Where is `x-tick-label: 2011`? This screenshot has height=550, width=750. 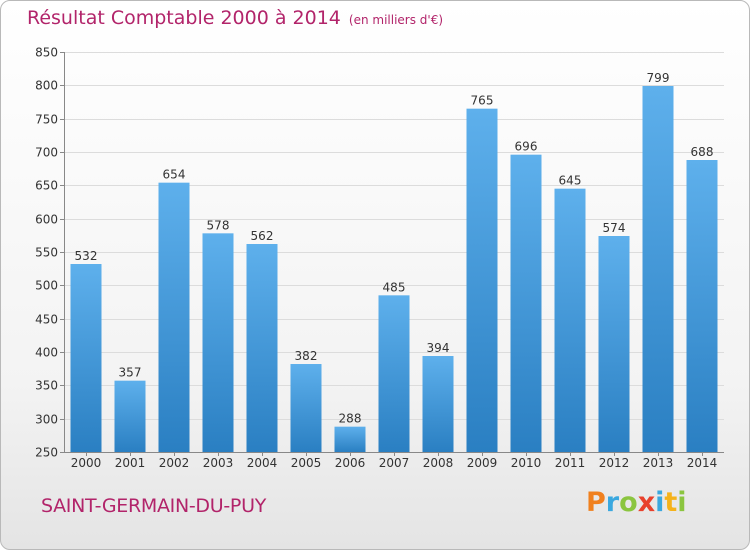 x-tick-label: 2011 is located at coordinates (570, 463).